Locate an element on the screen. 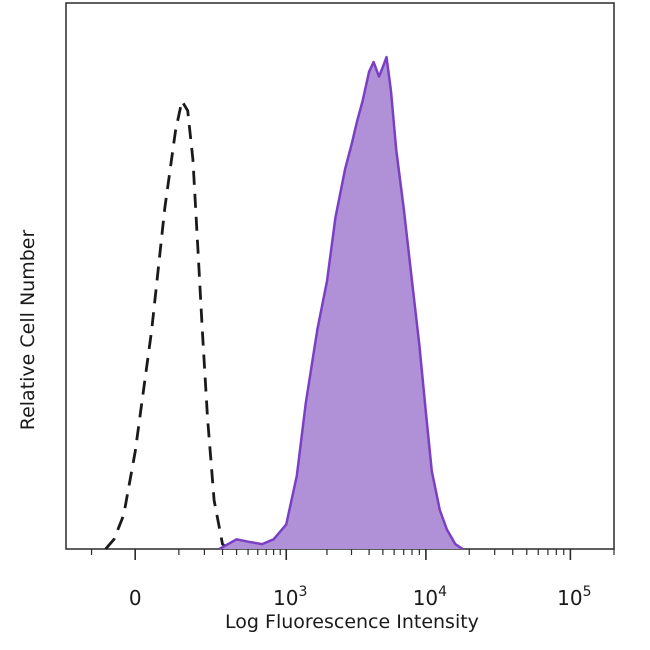 The height and width of the screenshot is (650, 650). x-tick-label: 10⁵ is located at coordinates (574, 597).